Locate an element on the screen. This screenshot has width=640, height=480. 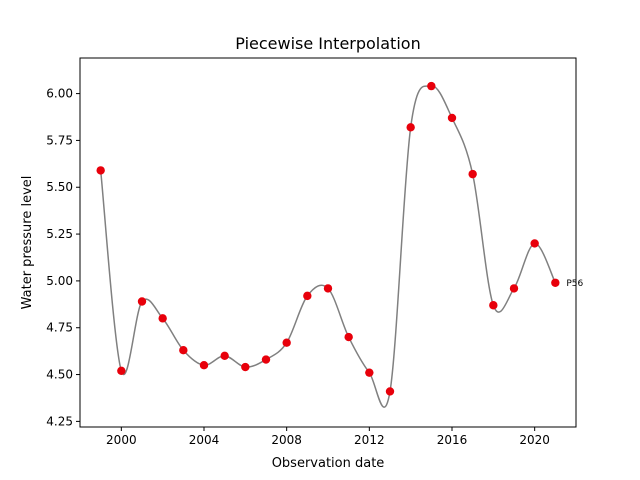
y-tick-label: 5.25 is located at coordinates (59, 234).